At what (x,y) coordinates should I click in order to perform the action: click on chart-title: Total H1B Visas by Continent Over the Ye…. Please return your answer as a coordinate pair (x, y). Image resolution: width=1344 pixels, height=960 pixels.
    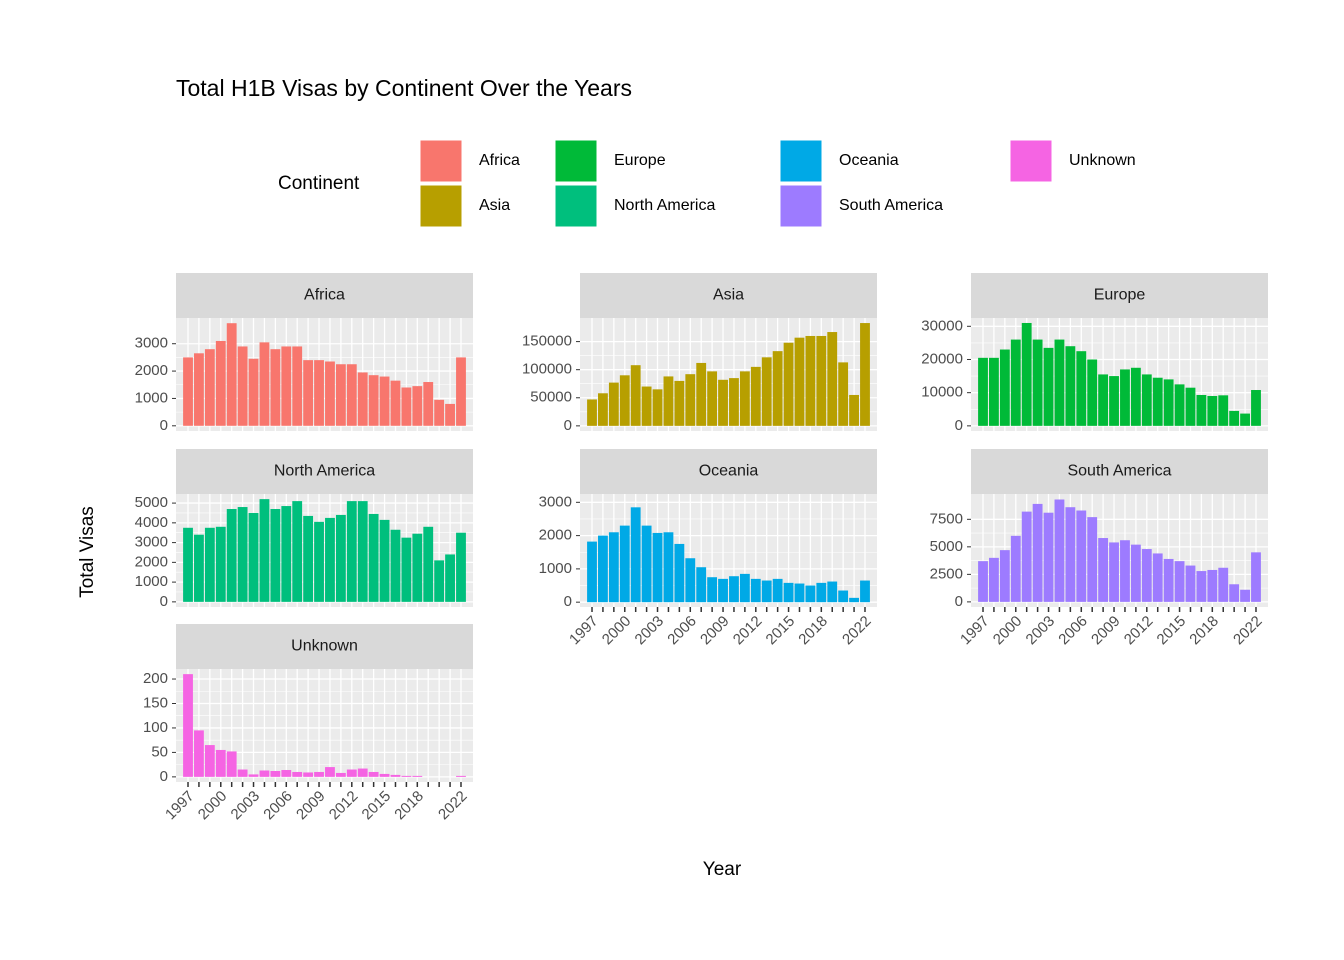
    Looking at the image, I should click on (404, 88).